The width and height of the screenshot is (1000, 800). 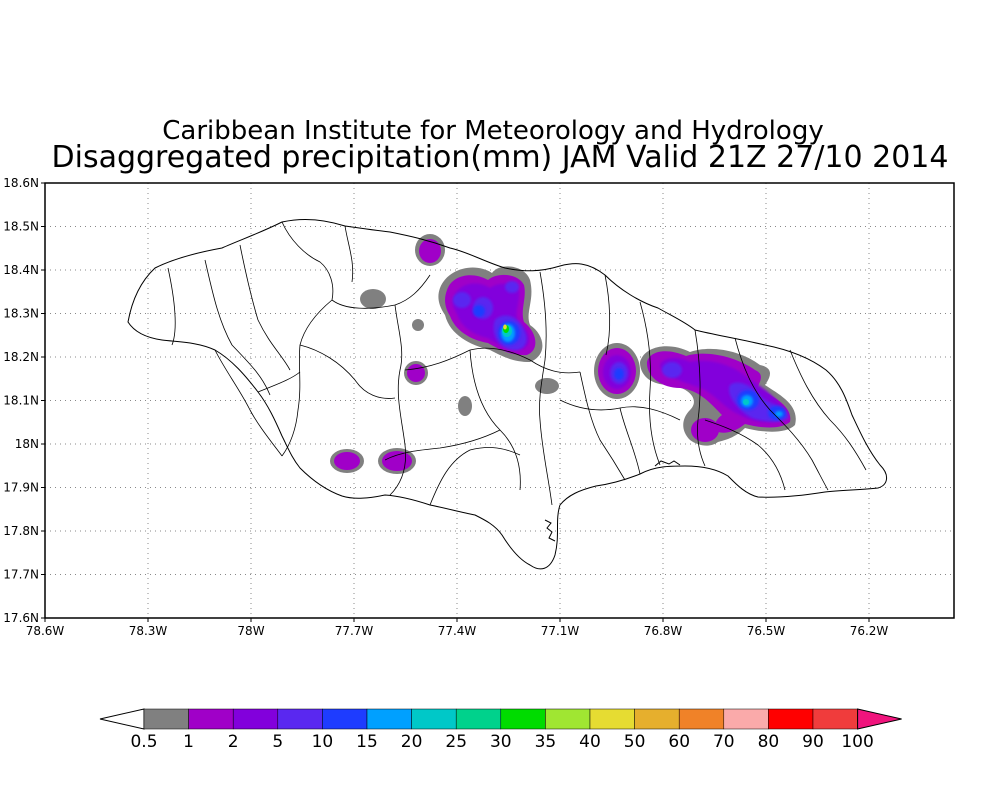 I want to click on colorbar-under-triangle, so click(x=122, y=719).